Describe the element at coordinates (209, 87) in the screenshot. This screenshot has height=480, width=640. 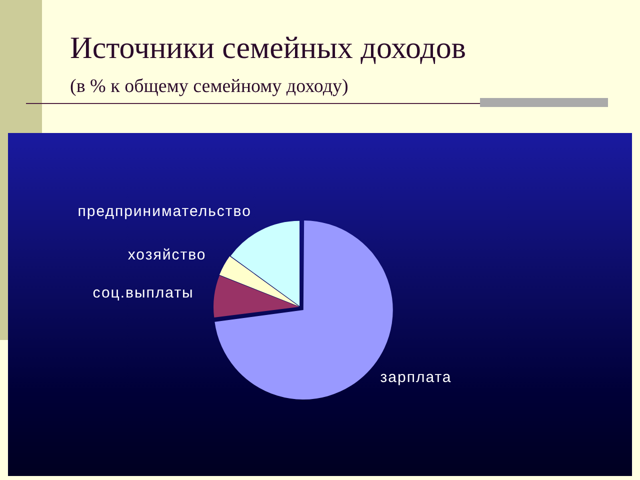
I see `chart-subtitle: (в % к общему семейному доходу)` at that location.